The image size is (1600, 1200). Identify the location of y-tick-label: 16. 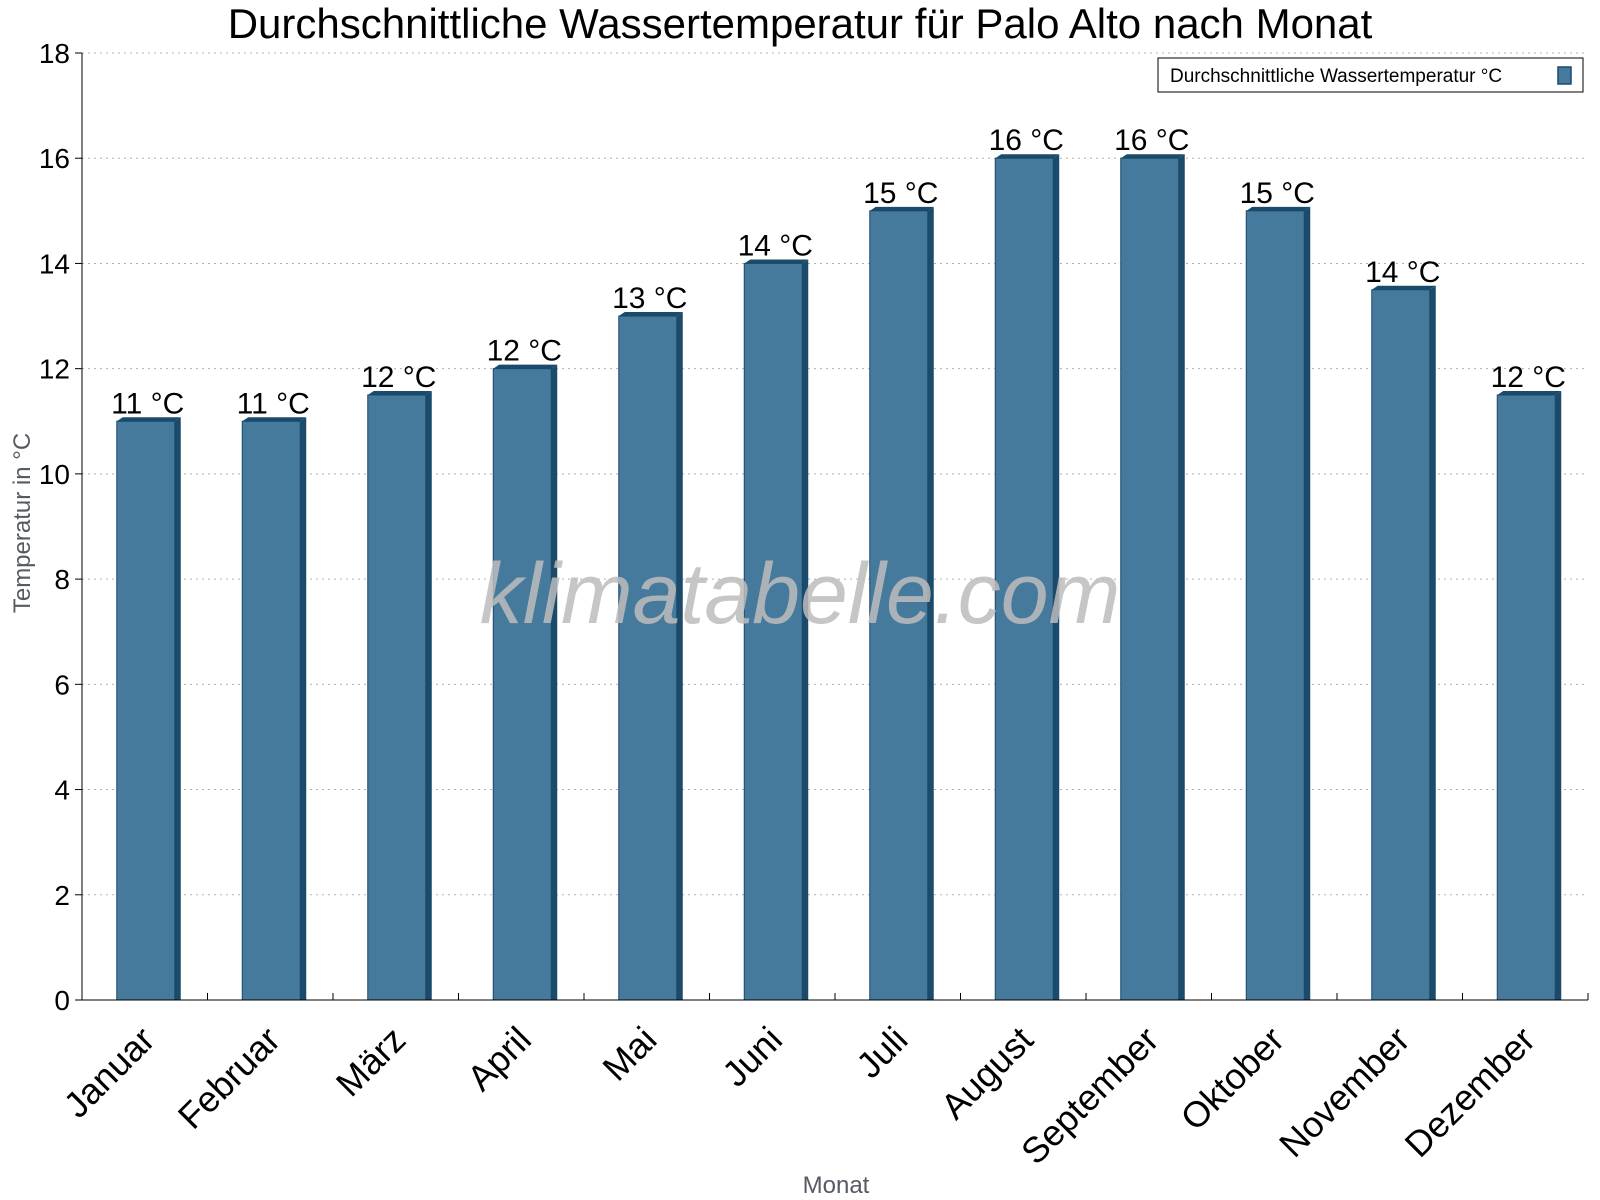
(54, 158).